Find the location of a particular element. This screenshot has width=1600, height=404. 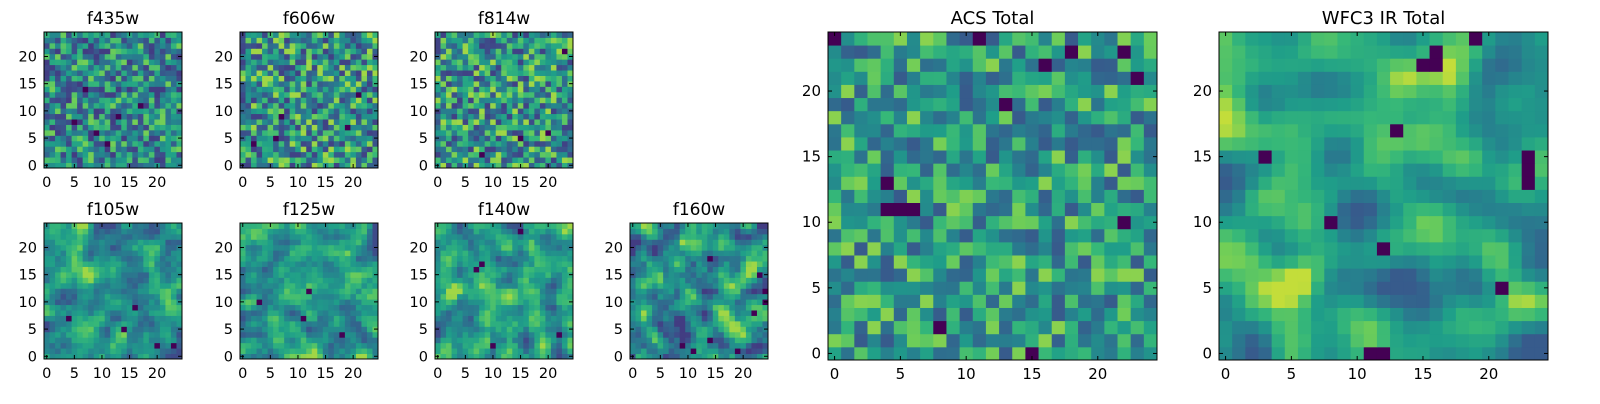

y-tick-label: 20 is located at coordinates (614, 248).